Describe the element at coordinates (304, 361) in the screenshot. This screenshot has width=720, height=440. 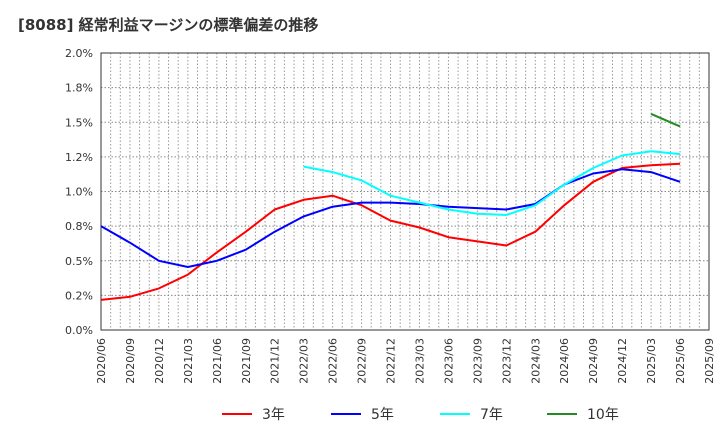
I see `x-tick-label: 2022/03` at that location.